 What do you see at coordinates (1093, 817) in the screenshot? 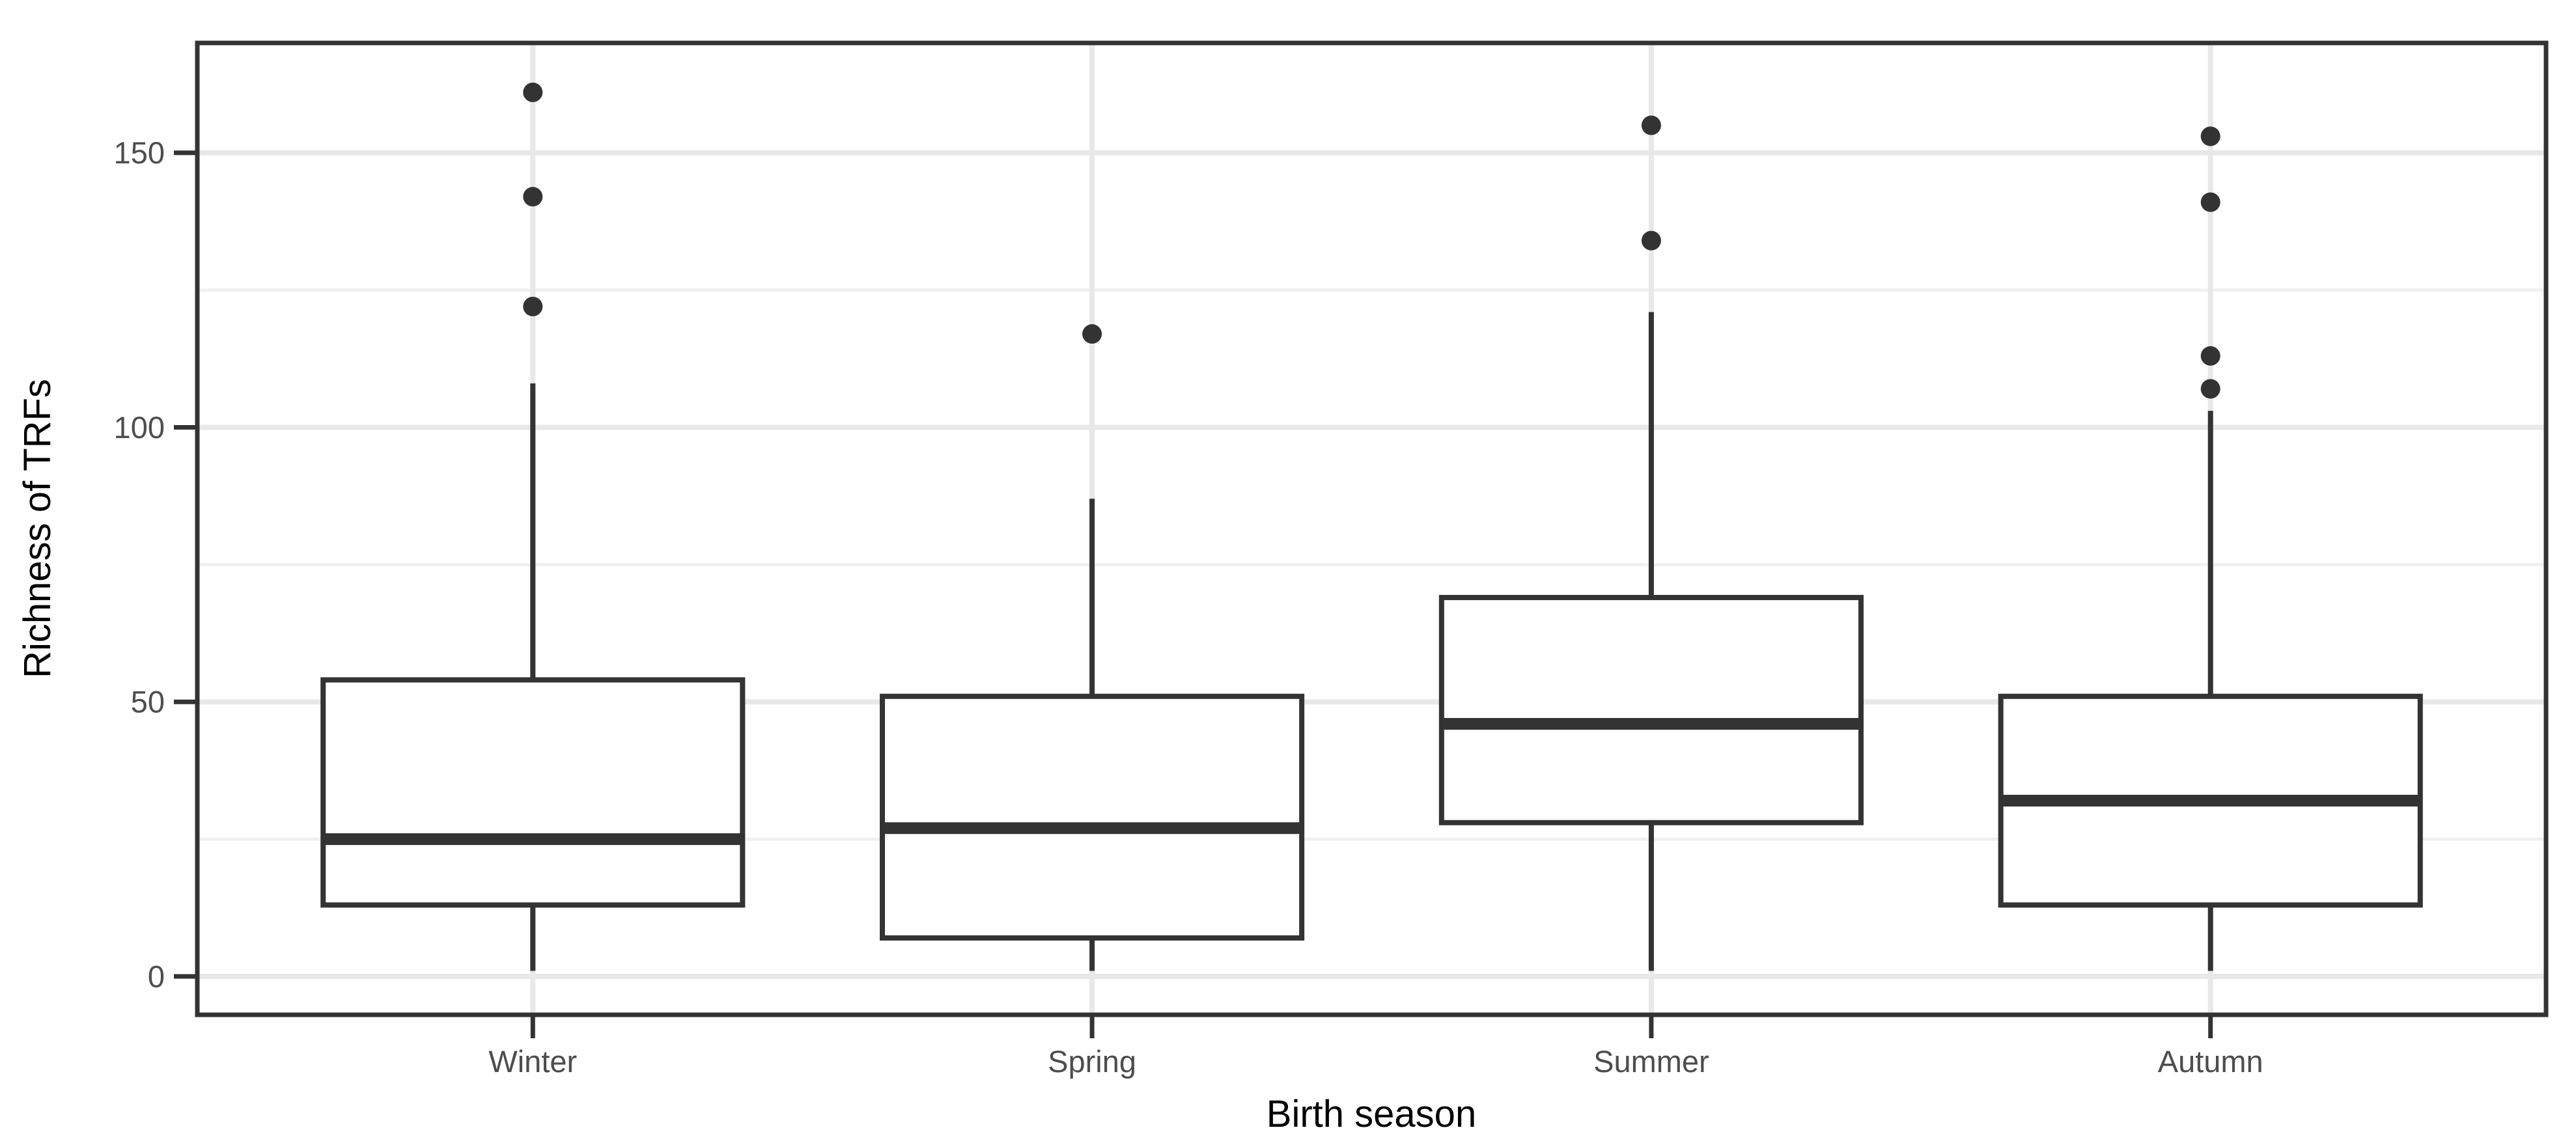
I see `box-spring` at bounding box center [1093, 817].